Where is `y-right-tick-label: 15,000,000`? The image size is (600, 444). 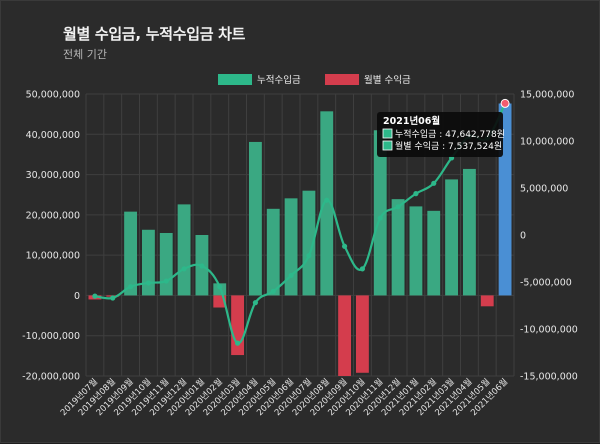
y-right-tick-label: 15,000,000 is located at coordinates (547, 95).